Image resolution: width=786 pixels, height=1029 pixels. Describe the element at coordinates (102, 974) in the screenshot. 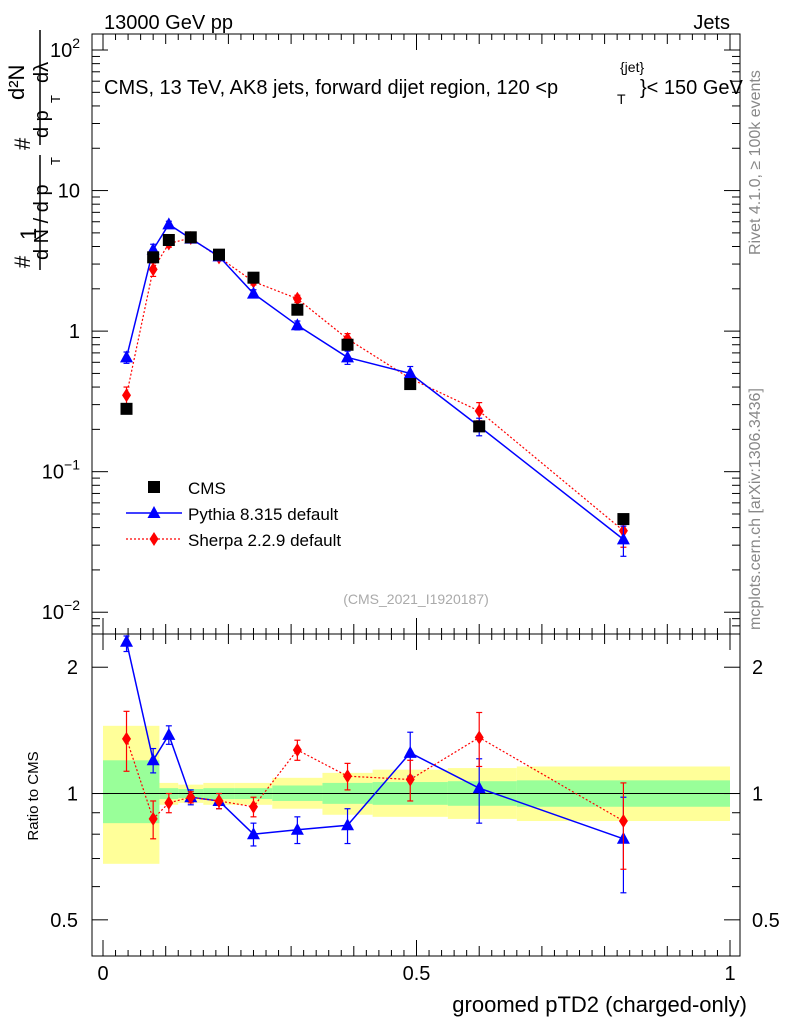

I see `x-tick-label: 0` at that location.